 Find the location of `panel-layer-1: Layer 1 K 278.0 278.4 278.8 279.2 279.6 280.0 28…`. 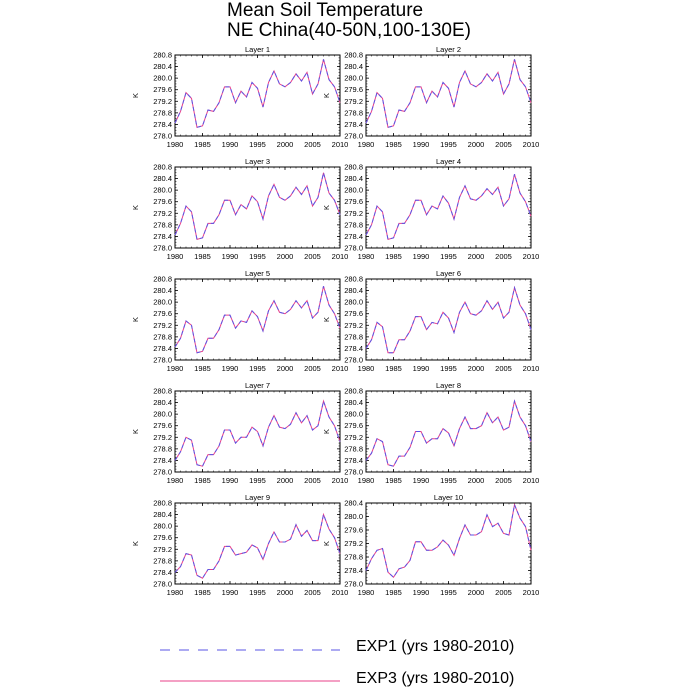

panel-layer-1: Layer 1 K 278.0 278.4 278.8 279.2 279.6 280.0 28… is located at coordinates (239, 97).